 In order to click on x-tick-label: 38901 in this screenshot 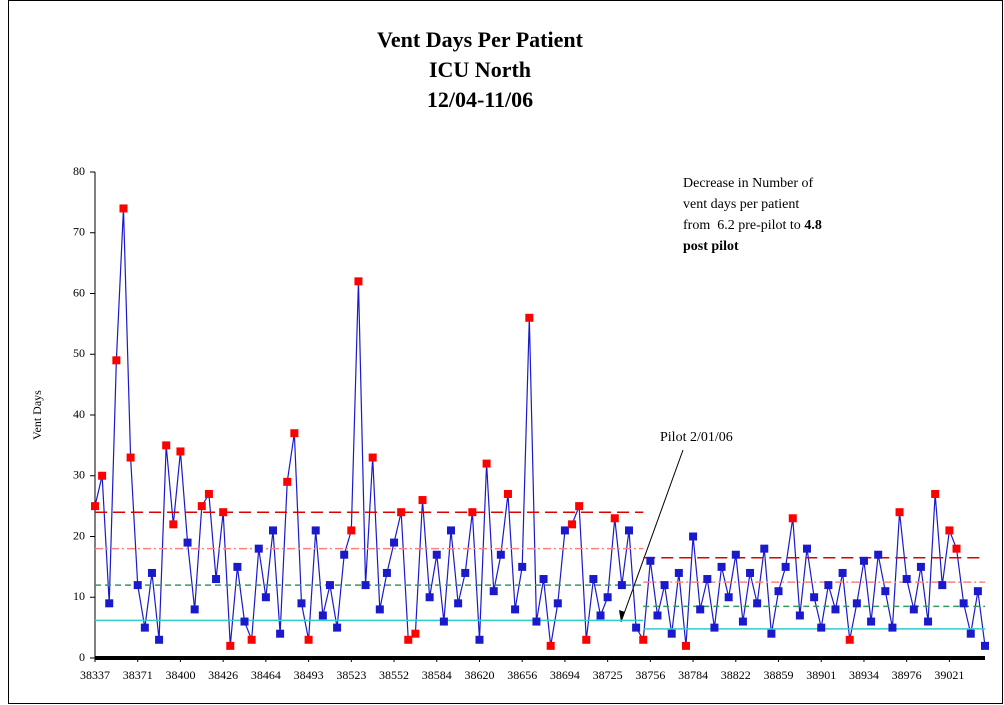, I will do `click(821, 675)`.